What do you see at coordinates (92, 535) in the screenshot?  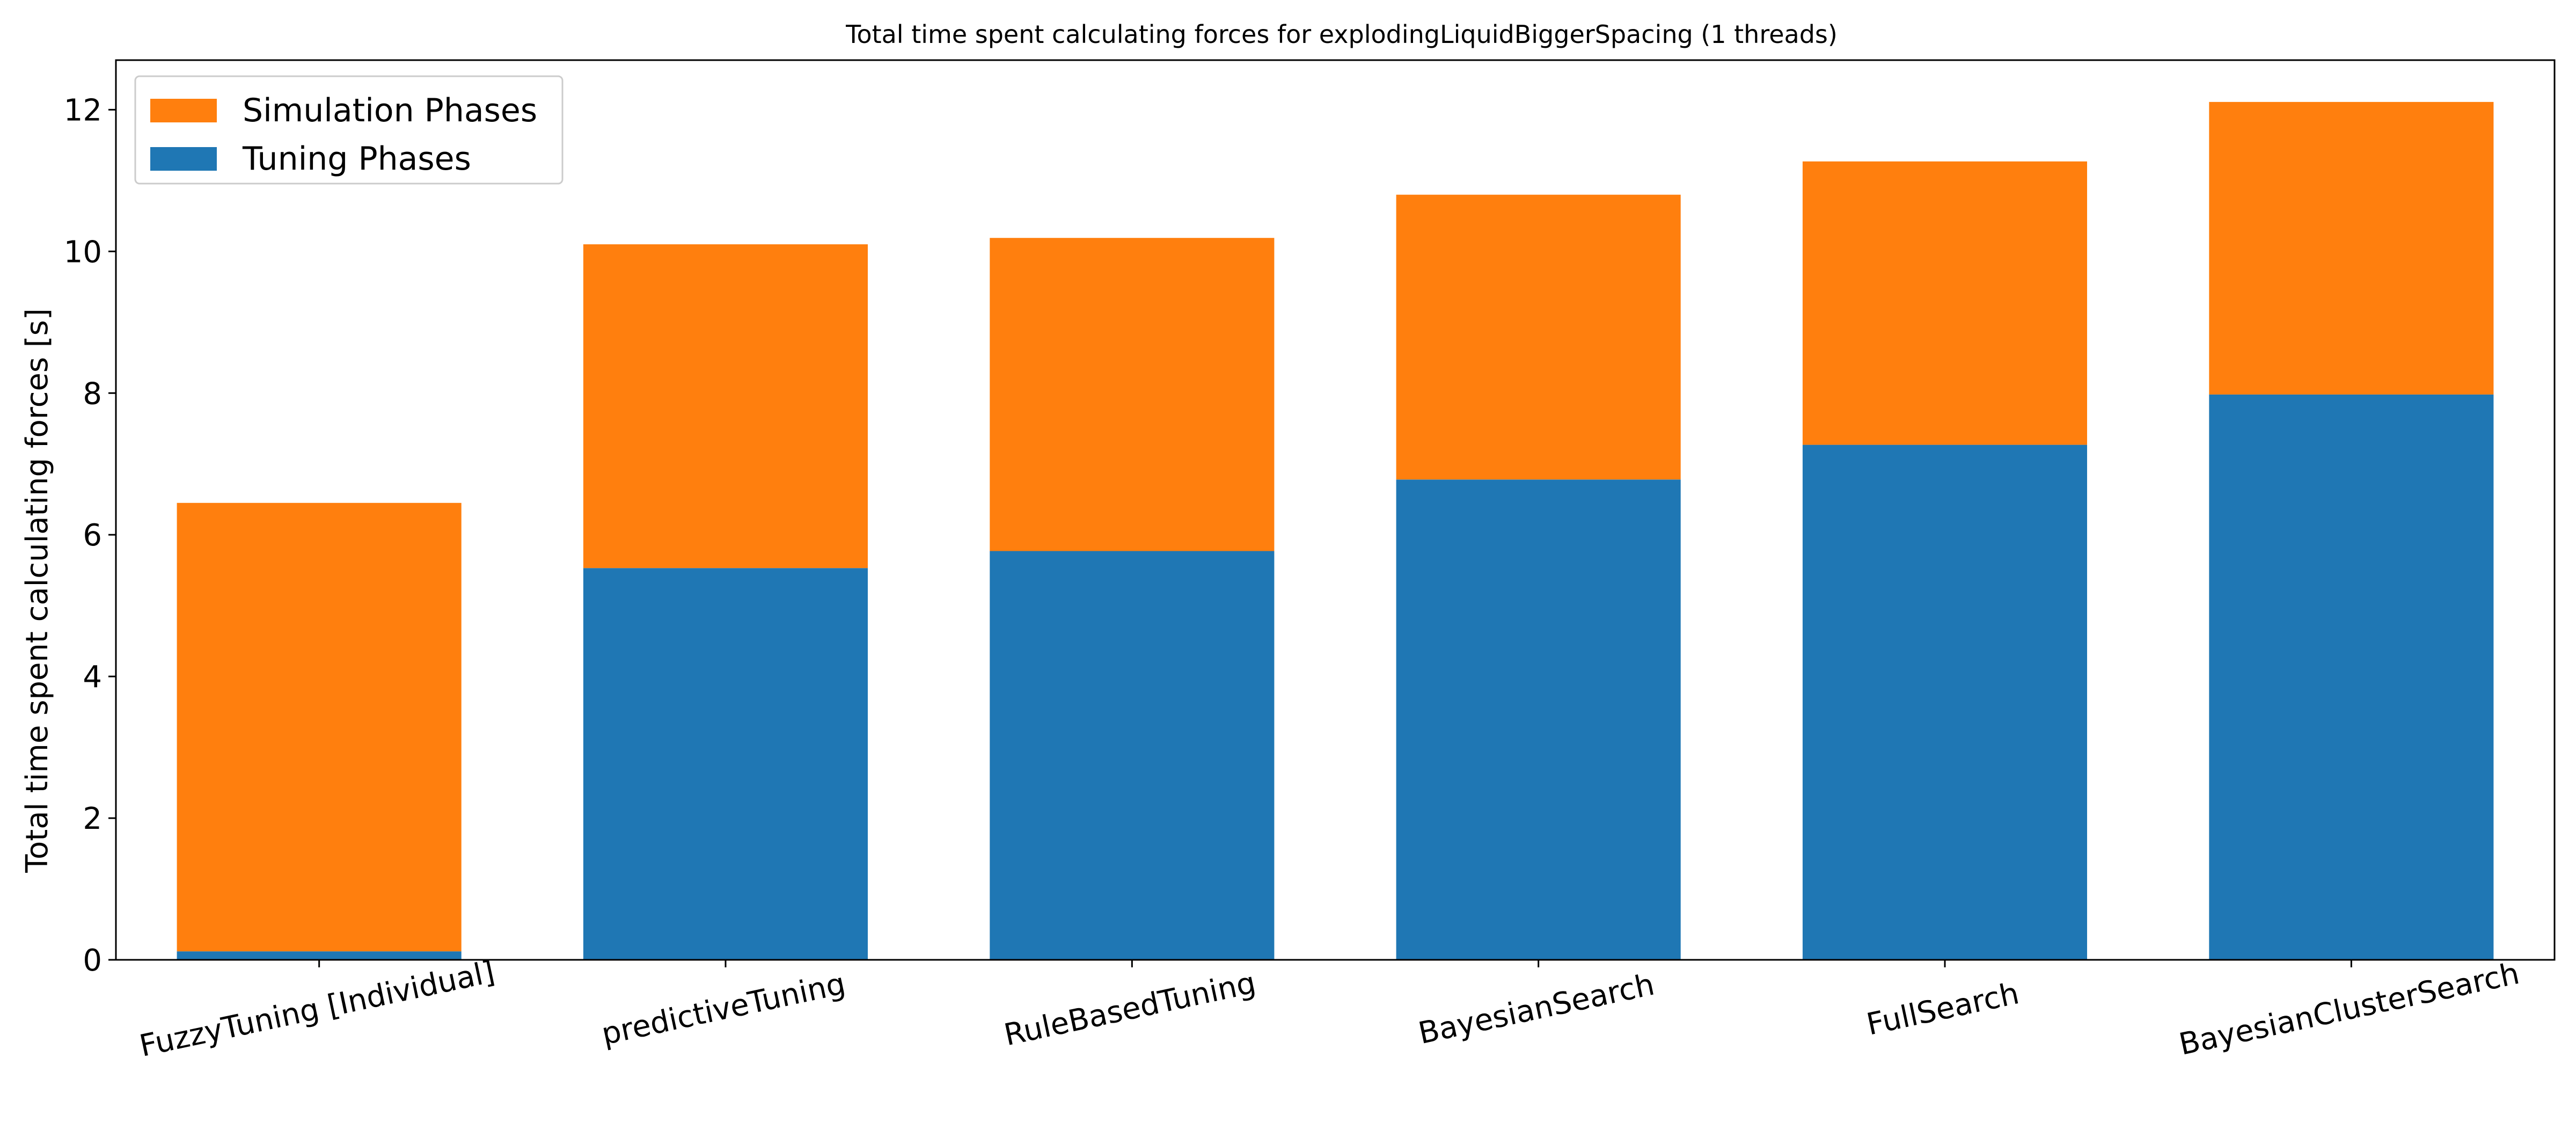 I see `y-tick-label: 6` at bounding box center [92, 535].